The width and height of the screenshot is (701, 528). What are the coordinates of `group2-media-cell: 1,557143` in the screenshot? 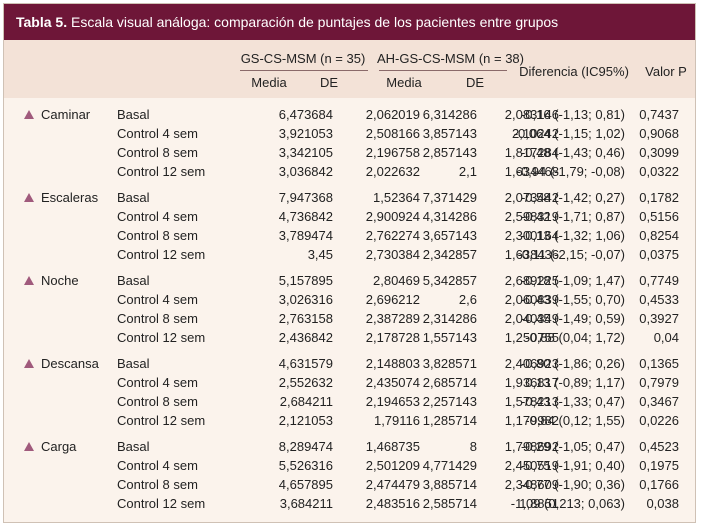 It's located at (449, 337).